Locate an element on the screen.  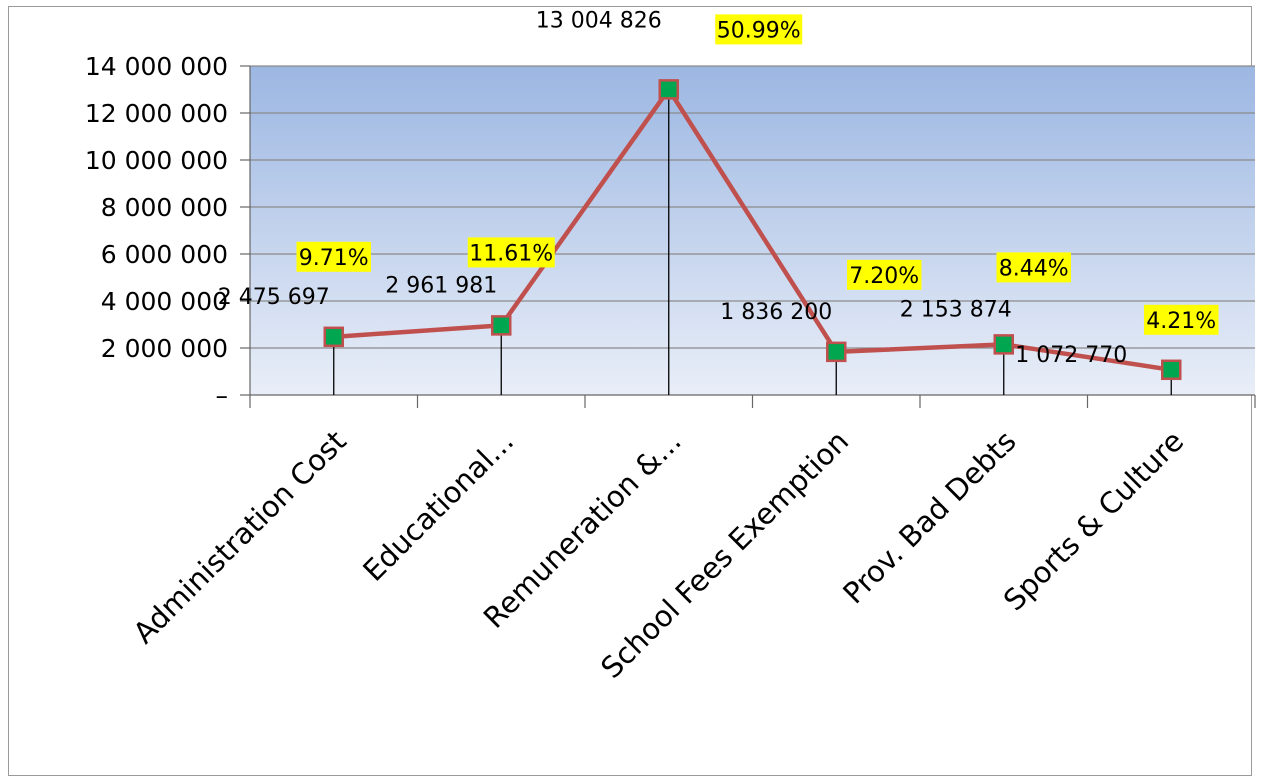
y-tick-label: 4 000 000 is located at coordinates (164, 301).